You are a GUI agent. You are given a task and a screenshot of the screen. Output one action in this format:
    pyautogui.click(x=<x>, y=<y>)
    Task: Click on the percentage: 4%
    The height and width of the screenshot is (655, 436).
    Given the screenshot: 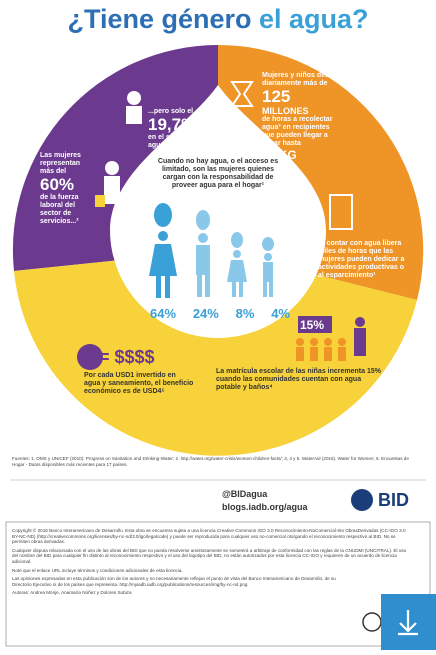 What is the action you would take?
    pyautogui.click(x=280, y=313)
    